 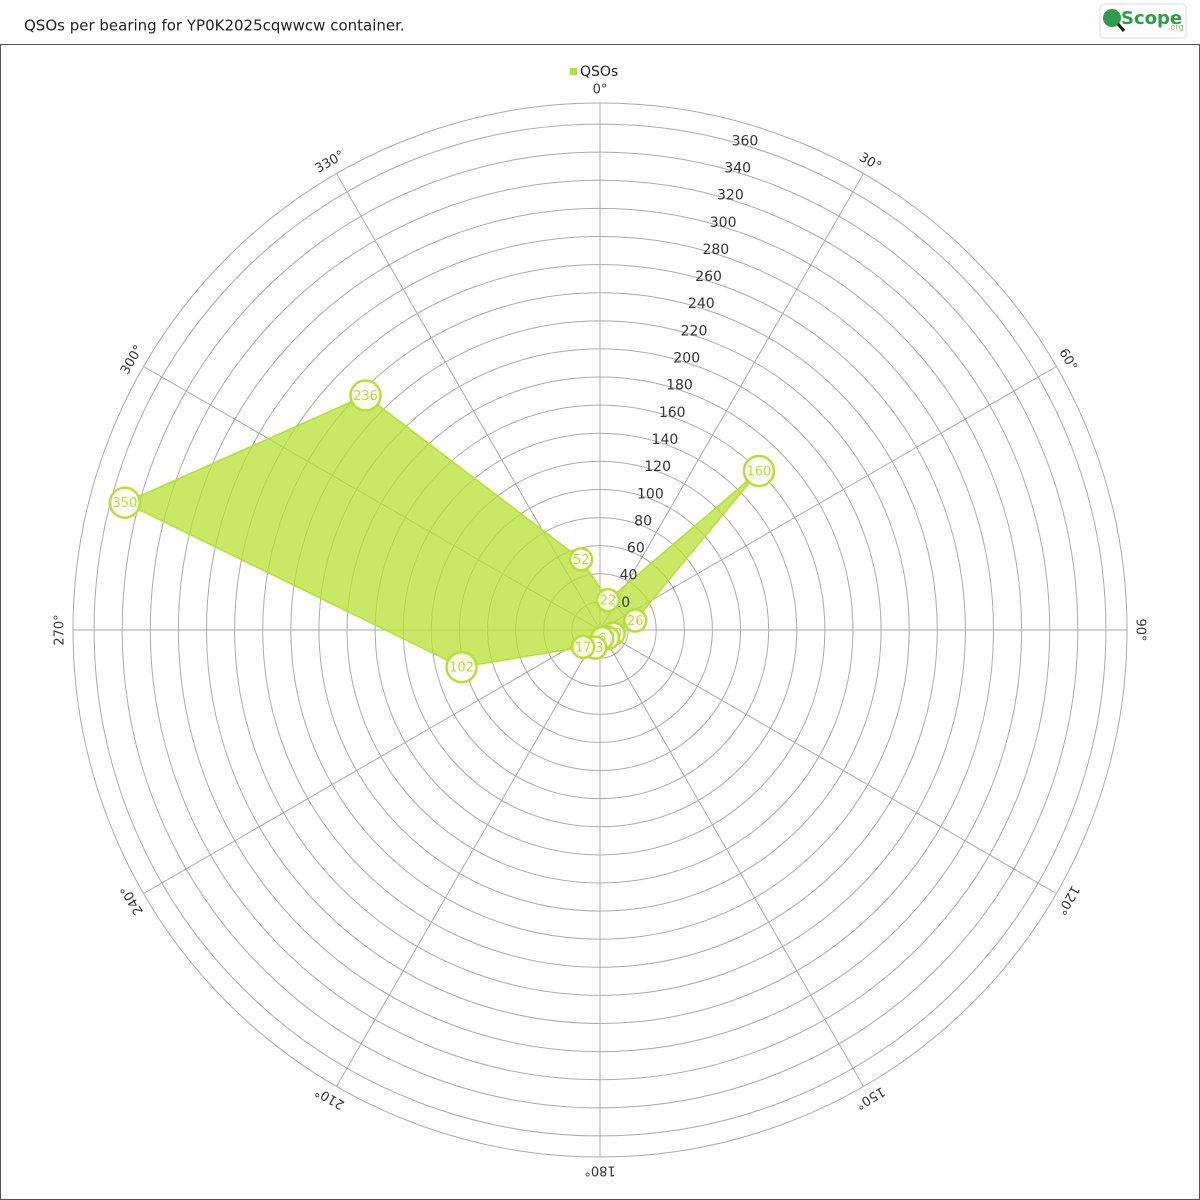 I want to click on radial-tick-label: 120, so click(x=657, y=467).